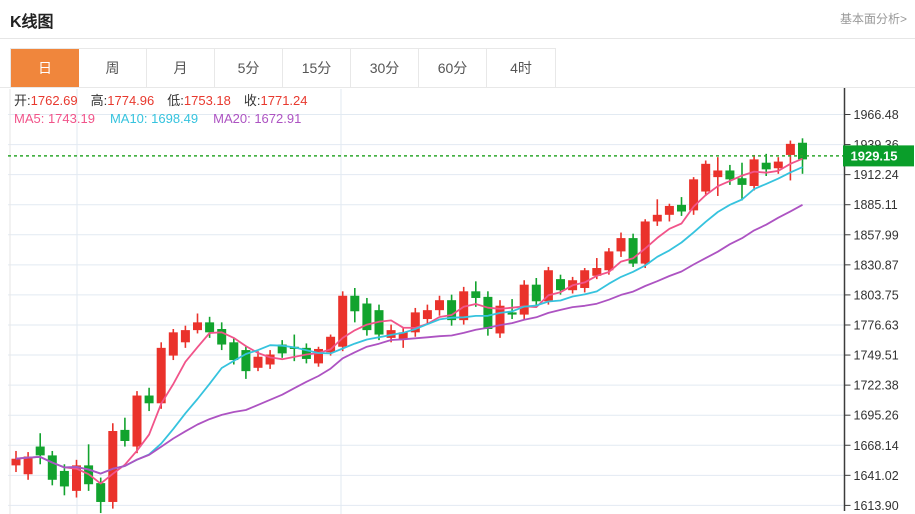 This screenshot has width=915, height=514. Describe the element at coordinates (257, 118) in the screenshot. I see `ma-legend-item: MA20: 1672.91` at that location.